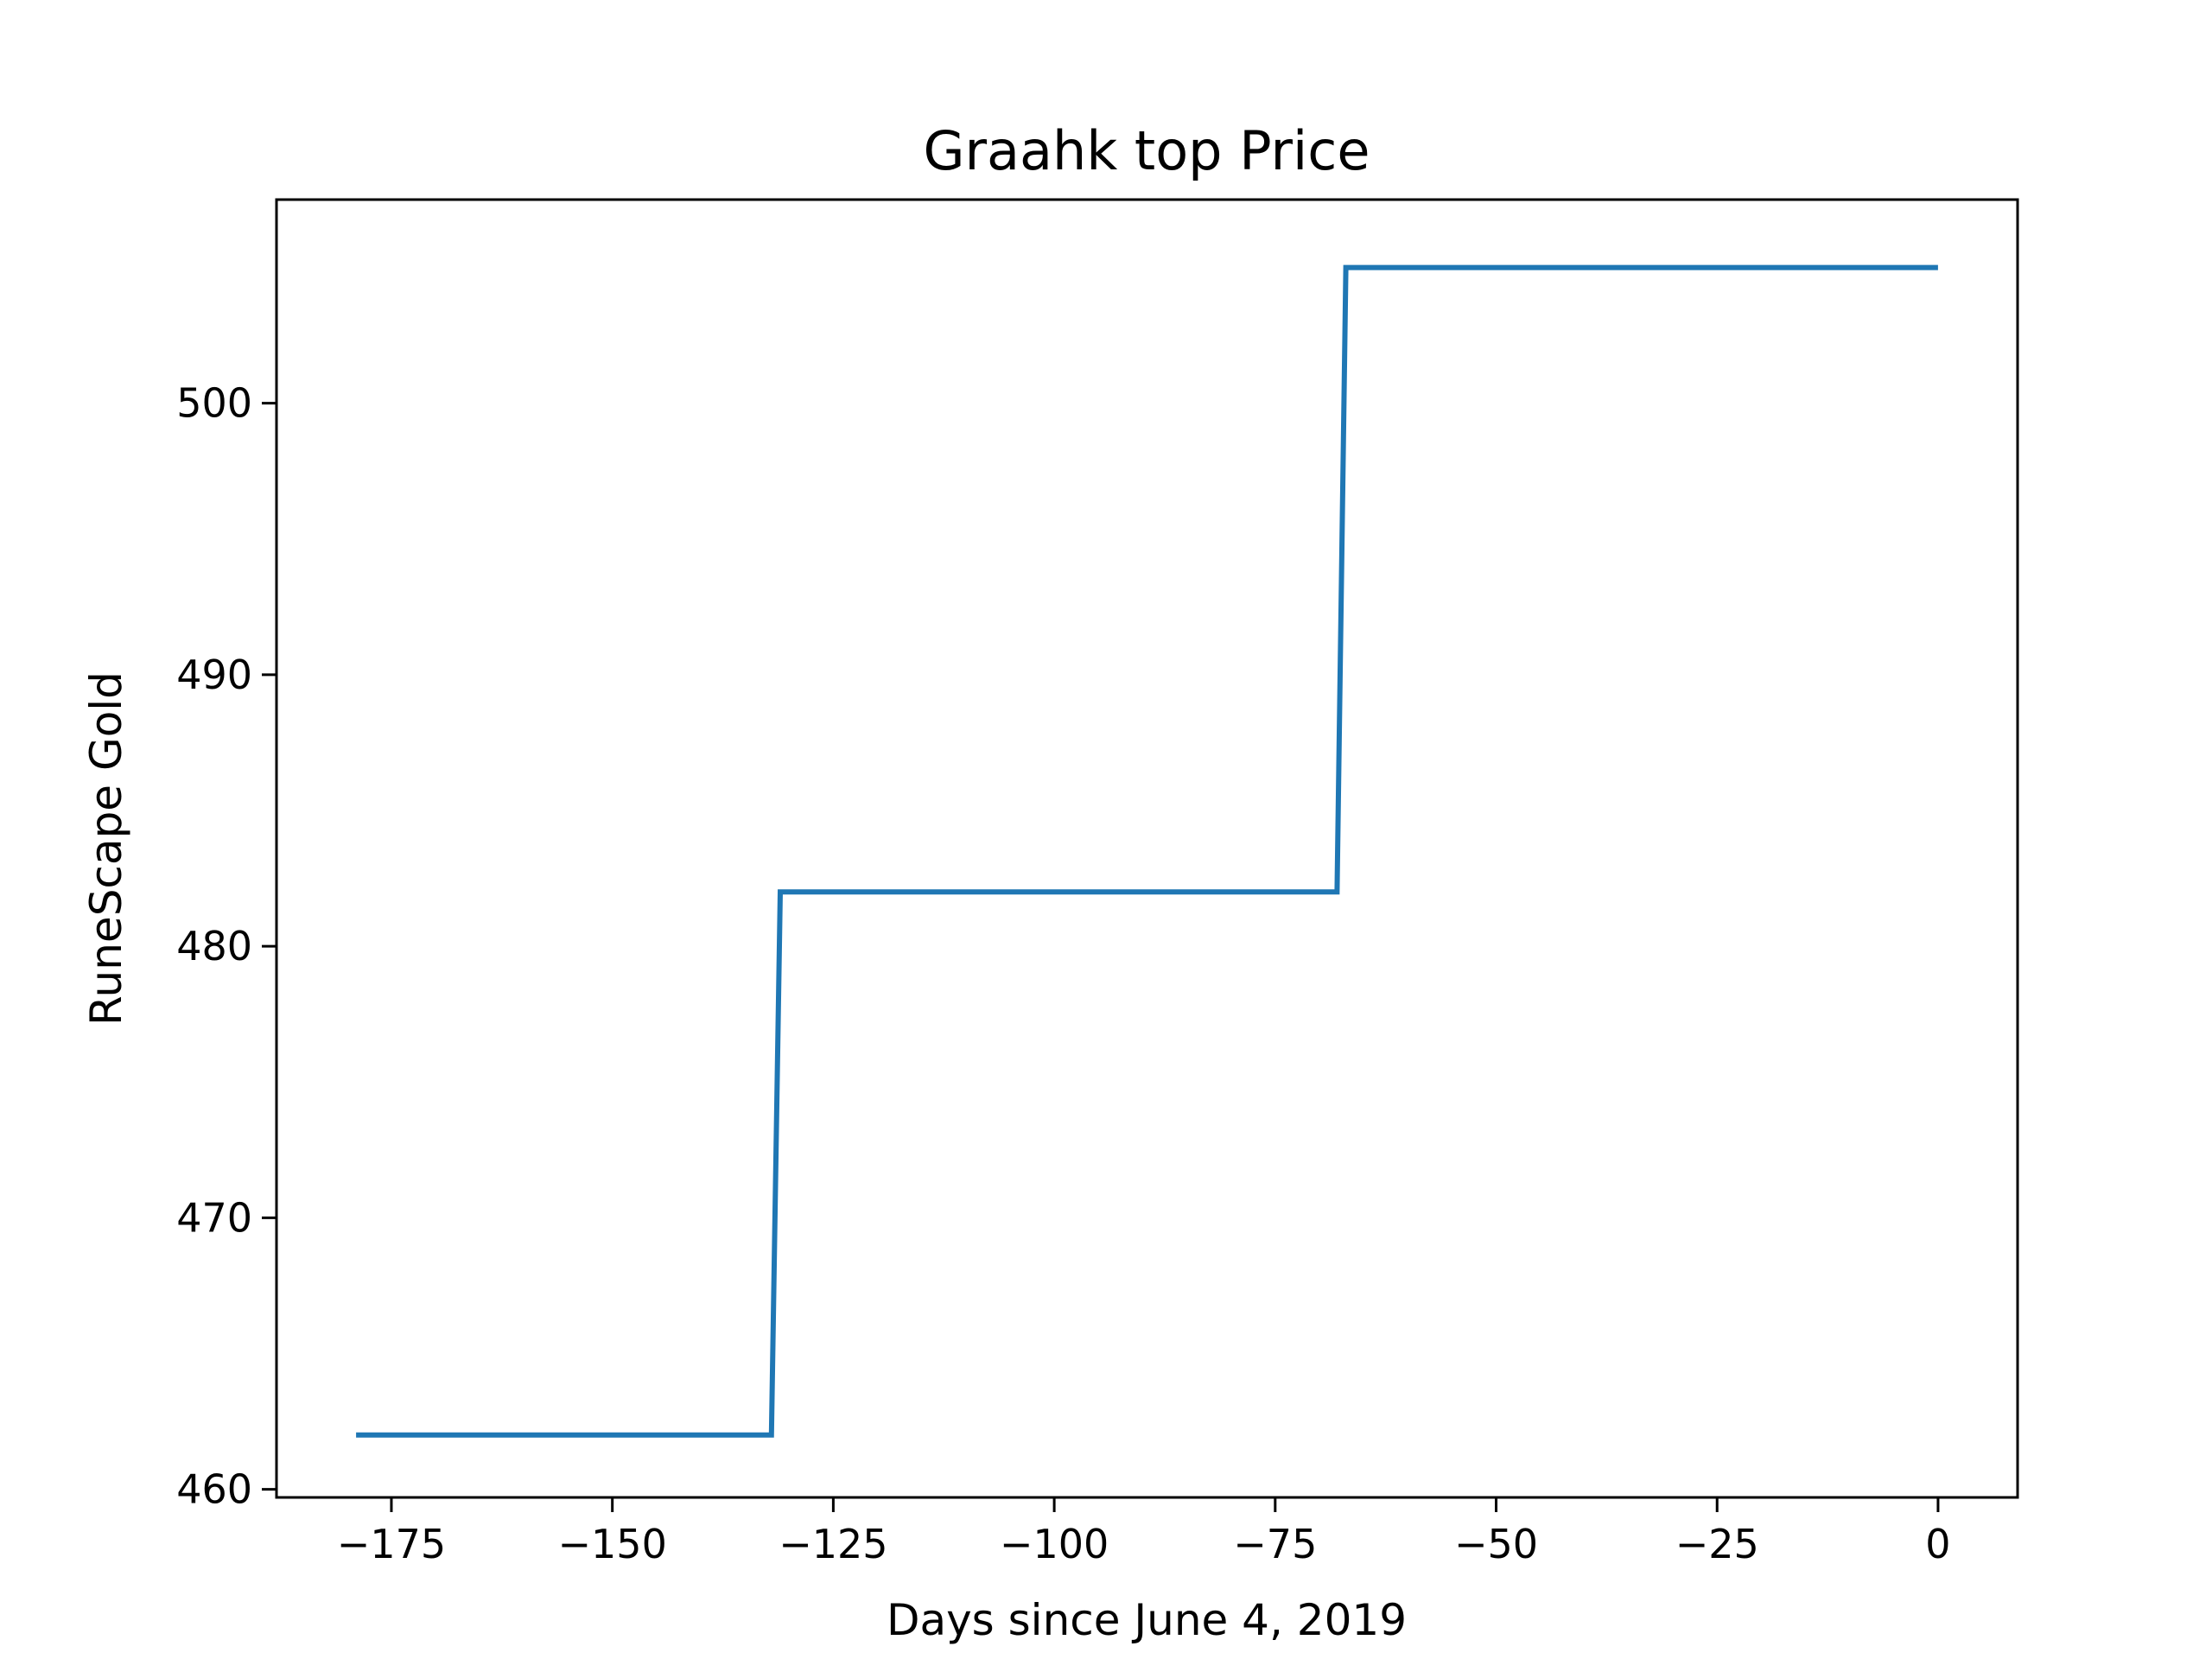 This screenshot has width=2212, height=1659. Describe the element at coordinates (214, 403) in the screenshot. I see `y-tick-label: 500` at that location.